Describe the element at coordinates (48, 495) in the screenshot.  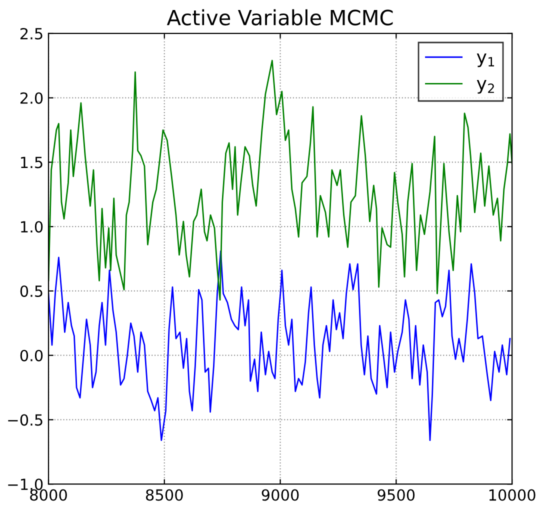
I see `x-tick-label: 8000` at that location.